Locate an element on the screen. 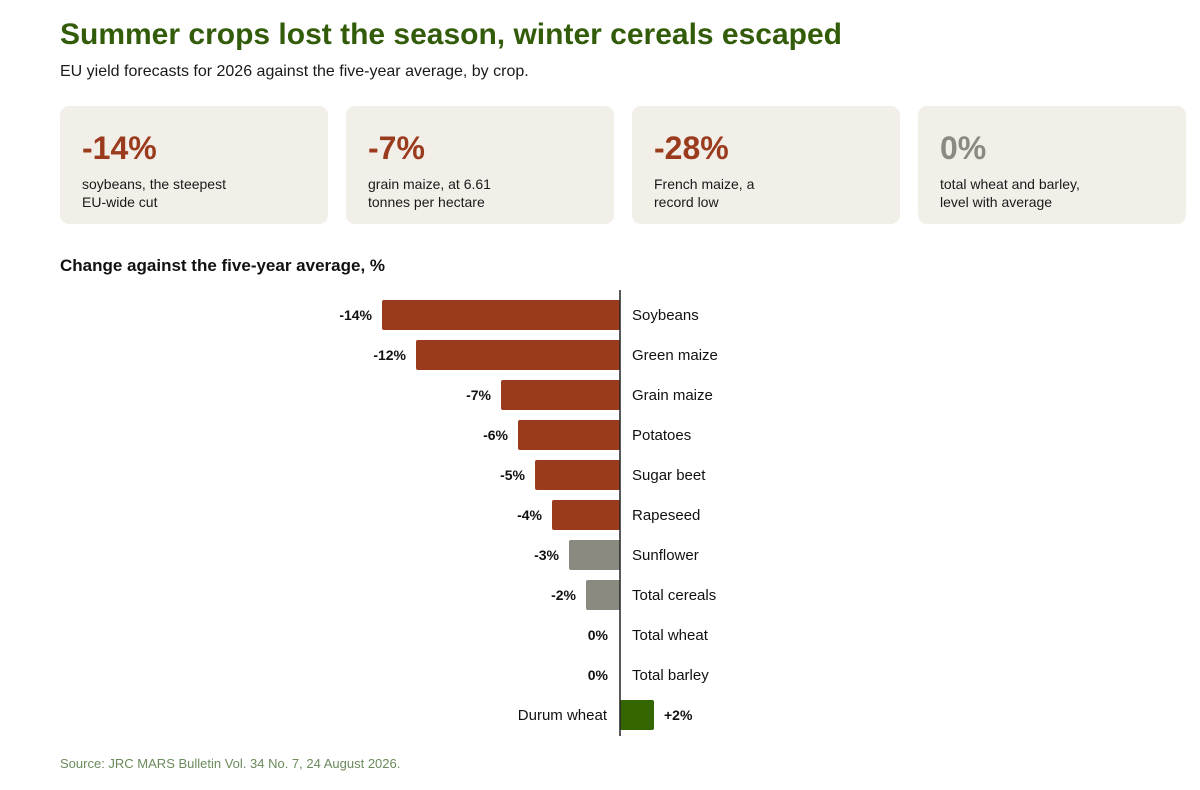  category-label: Total barley is located at coordinates (670, 675).